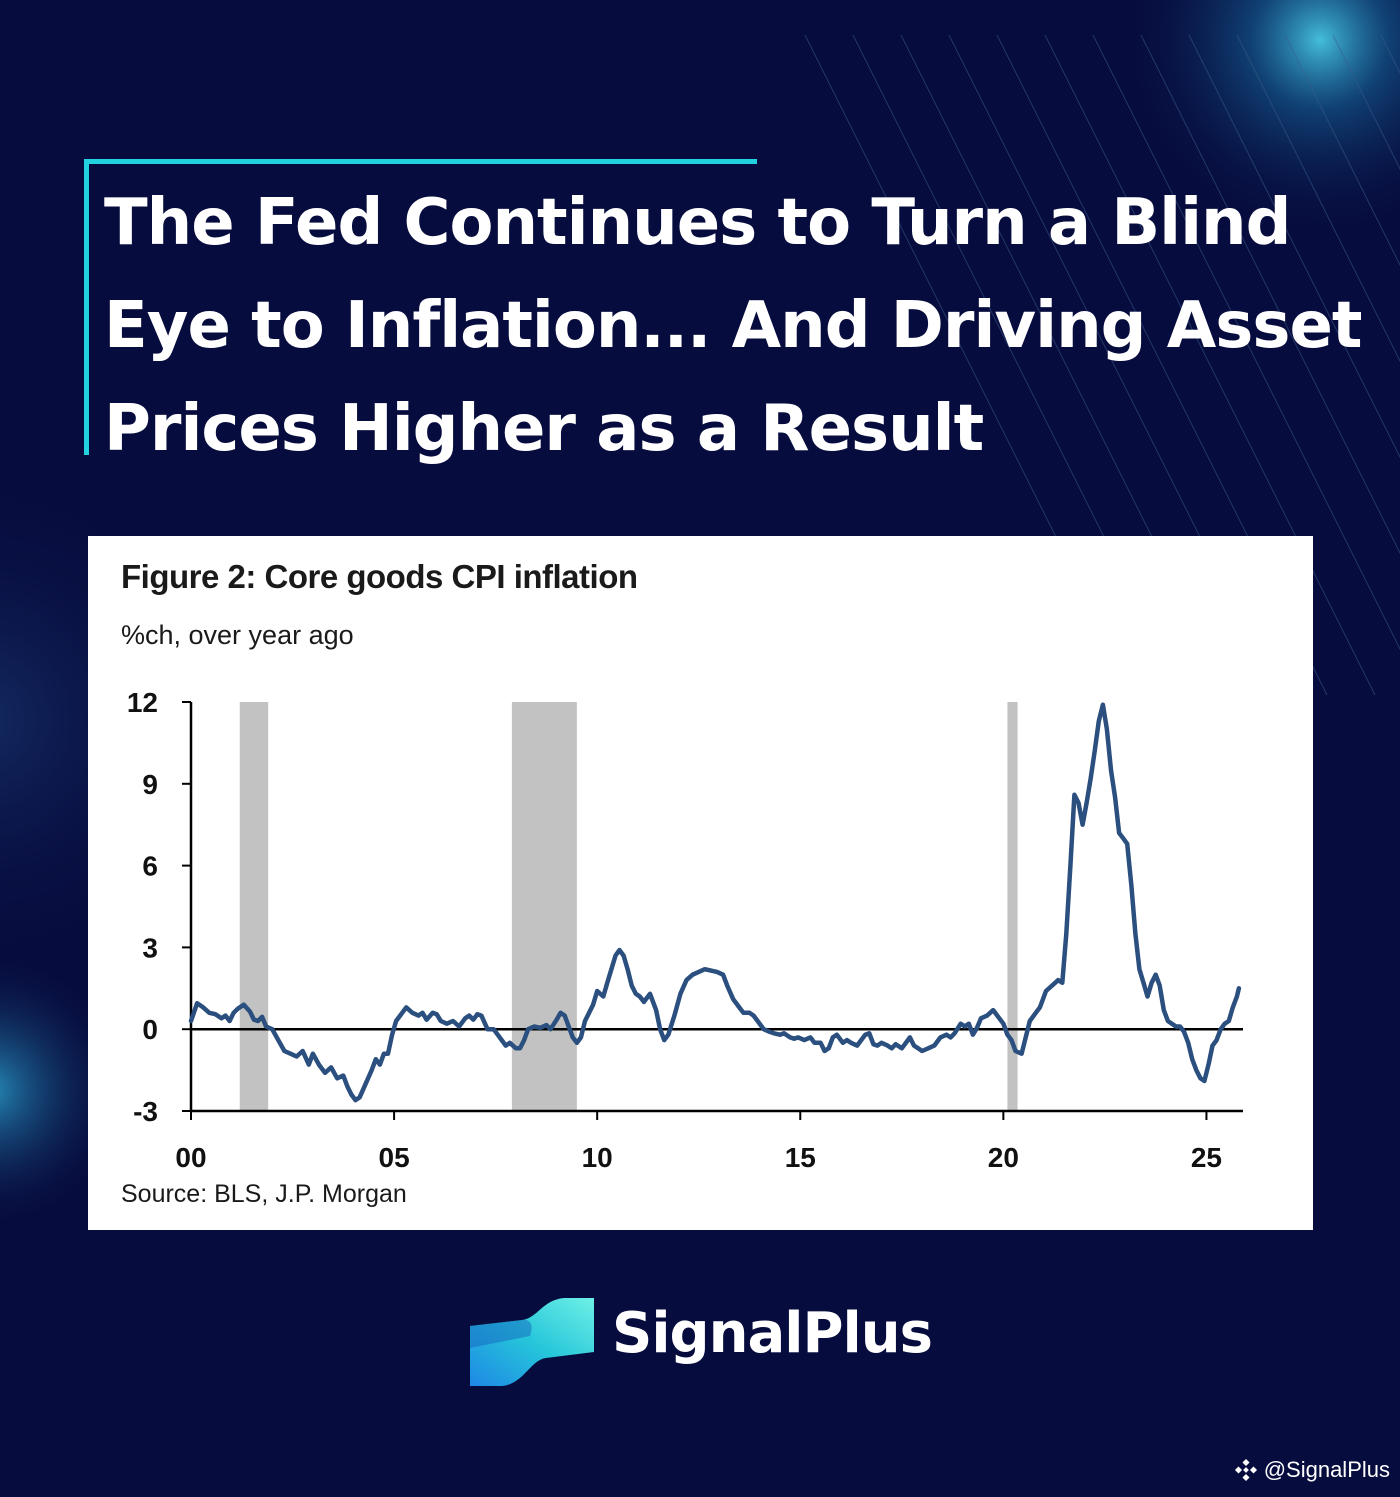  I want to click on title-line: Prices Higher as a Result, so click(544, 429).